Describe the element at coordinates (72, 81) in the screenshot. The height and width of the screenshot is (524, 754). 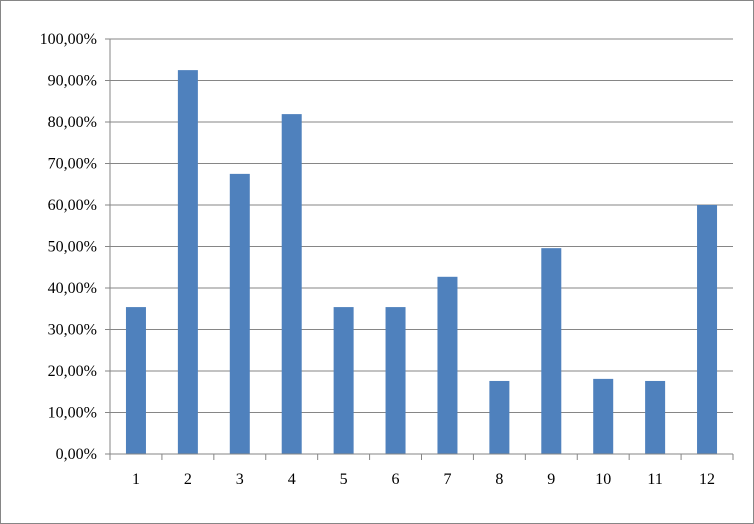
I see `y-tick-label: 90,00%` at that location.